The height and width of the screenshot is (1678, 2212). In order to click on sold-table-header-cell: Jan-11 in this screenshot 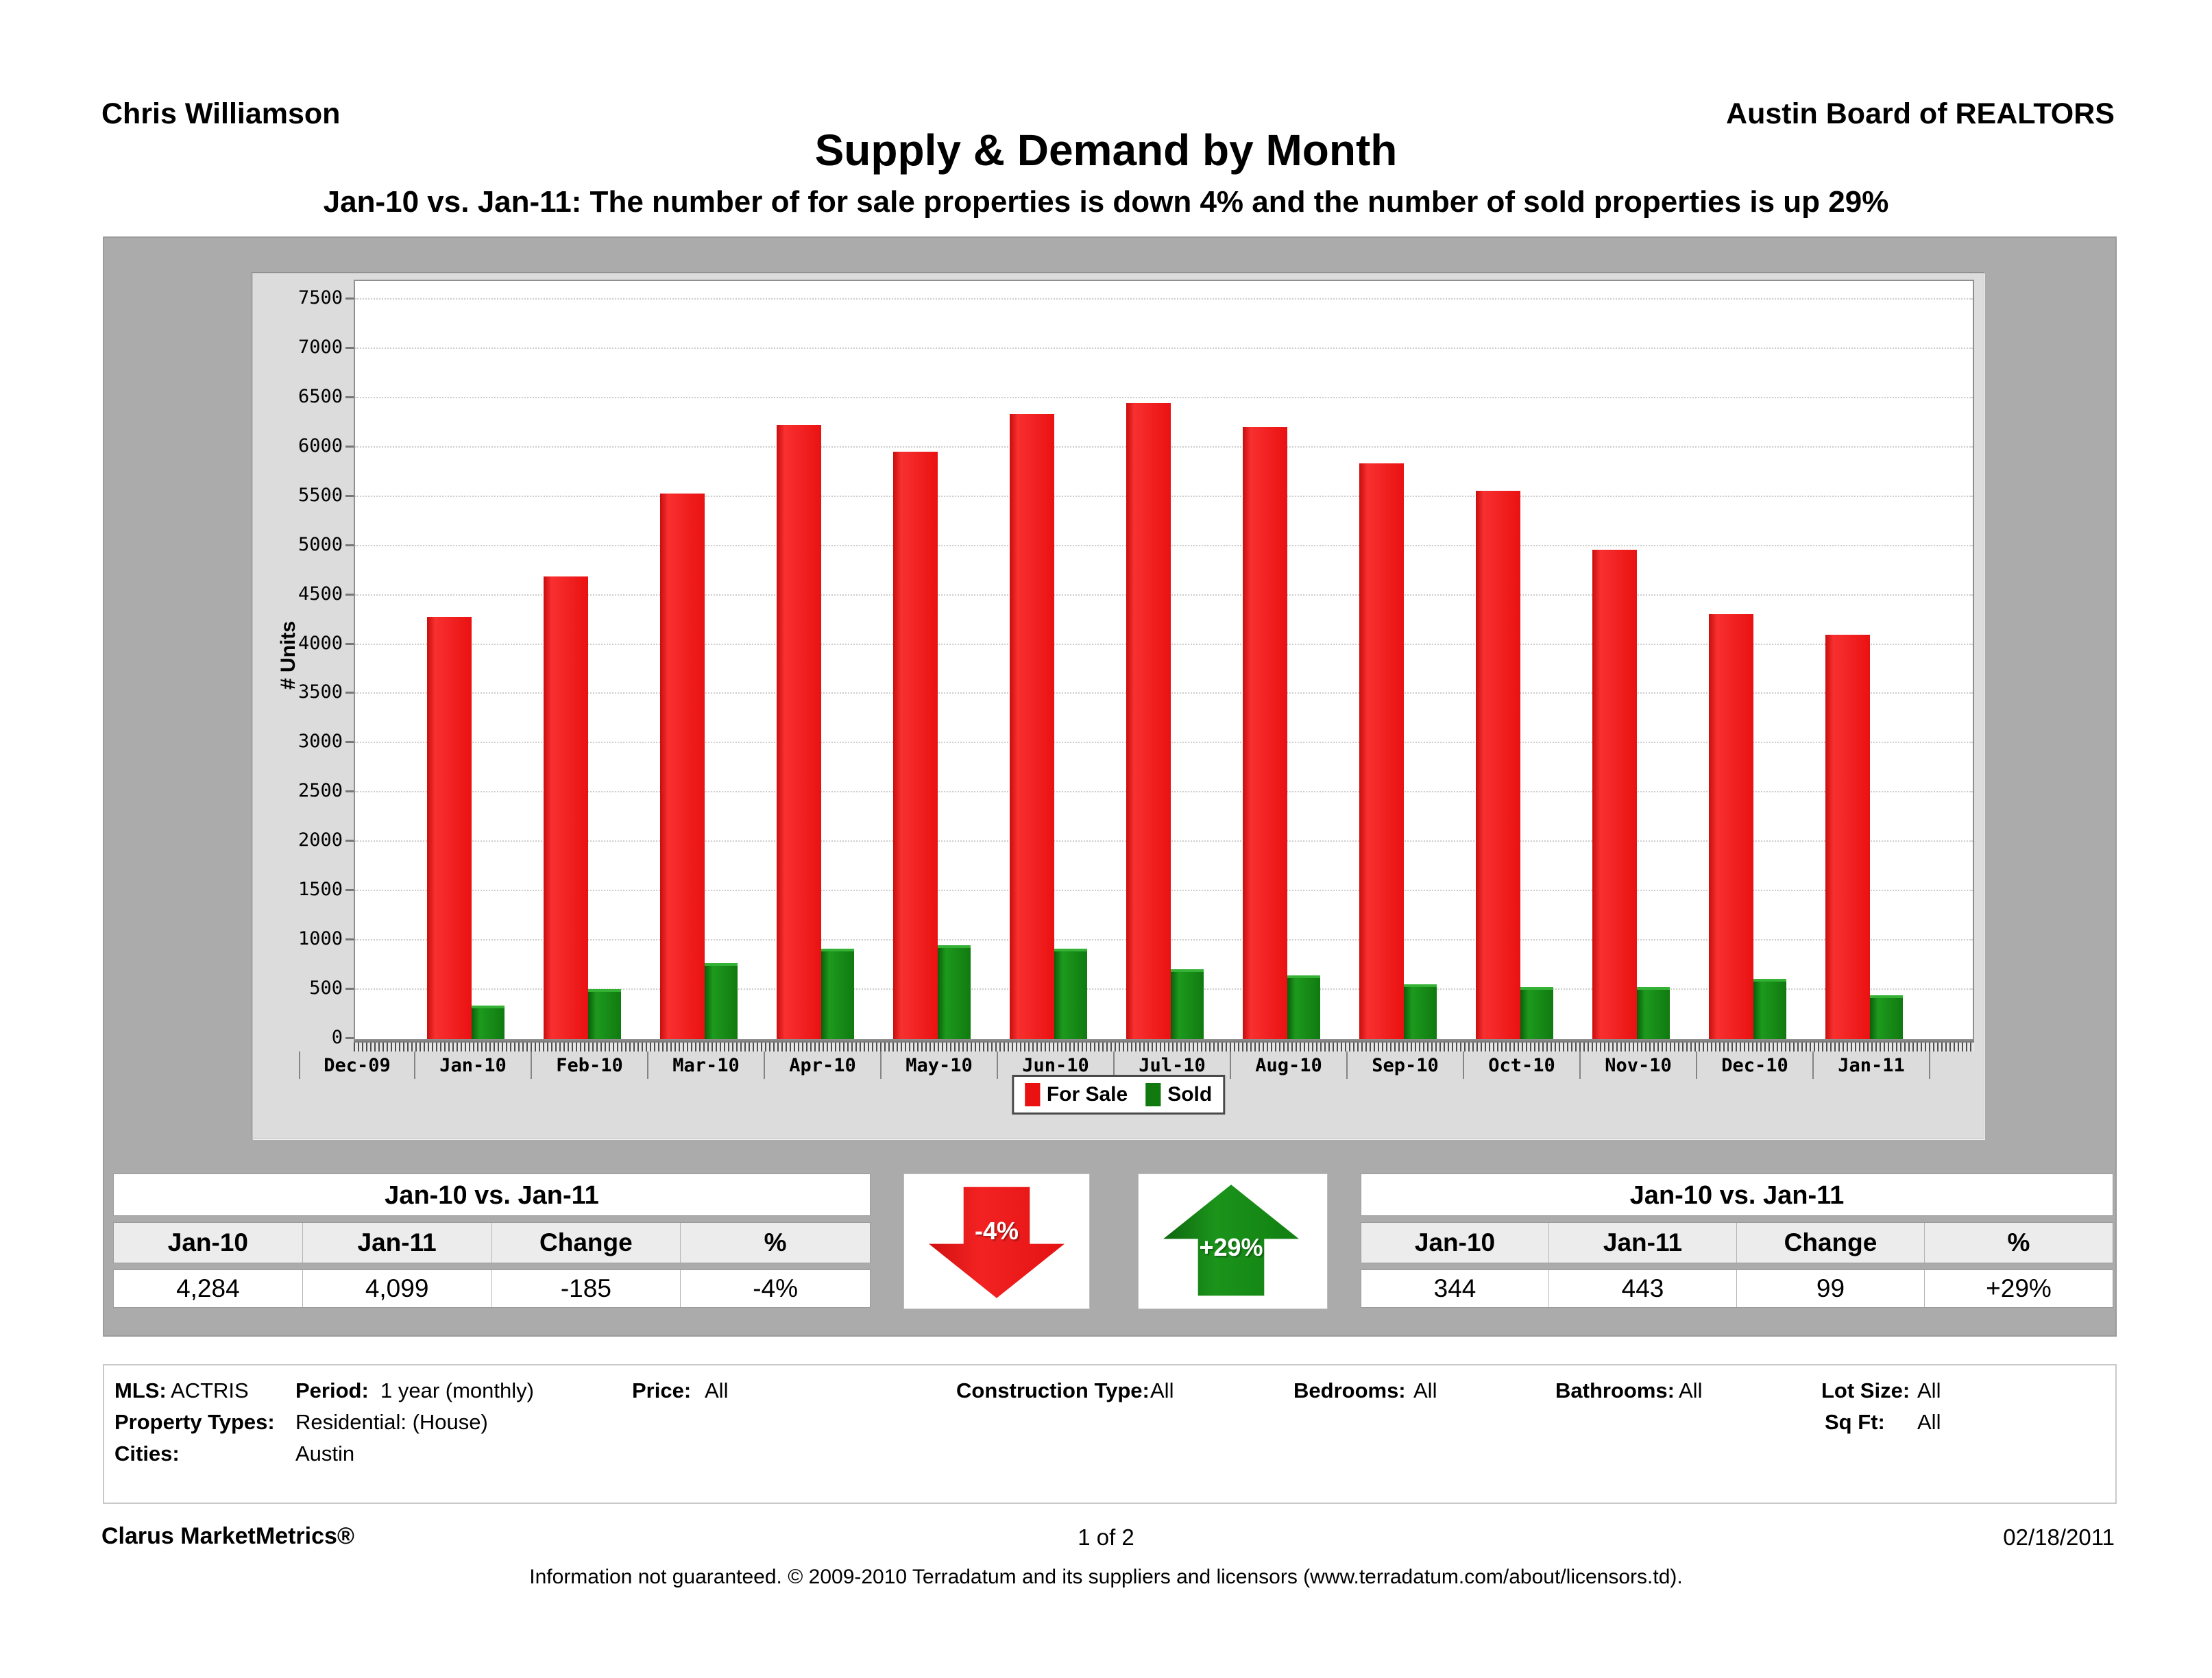, I will do `click(1643, 1243)`.